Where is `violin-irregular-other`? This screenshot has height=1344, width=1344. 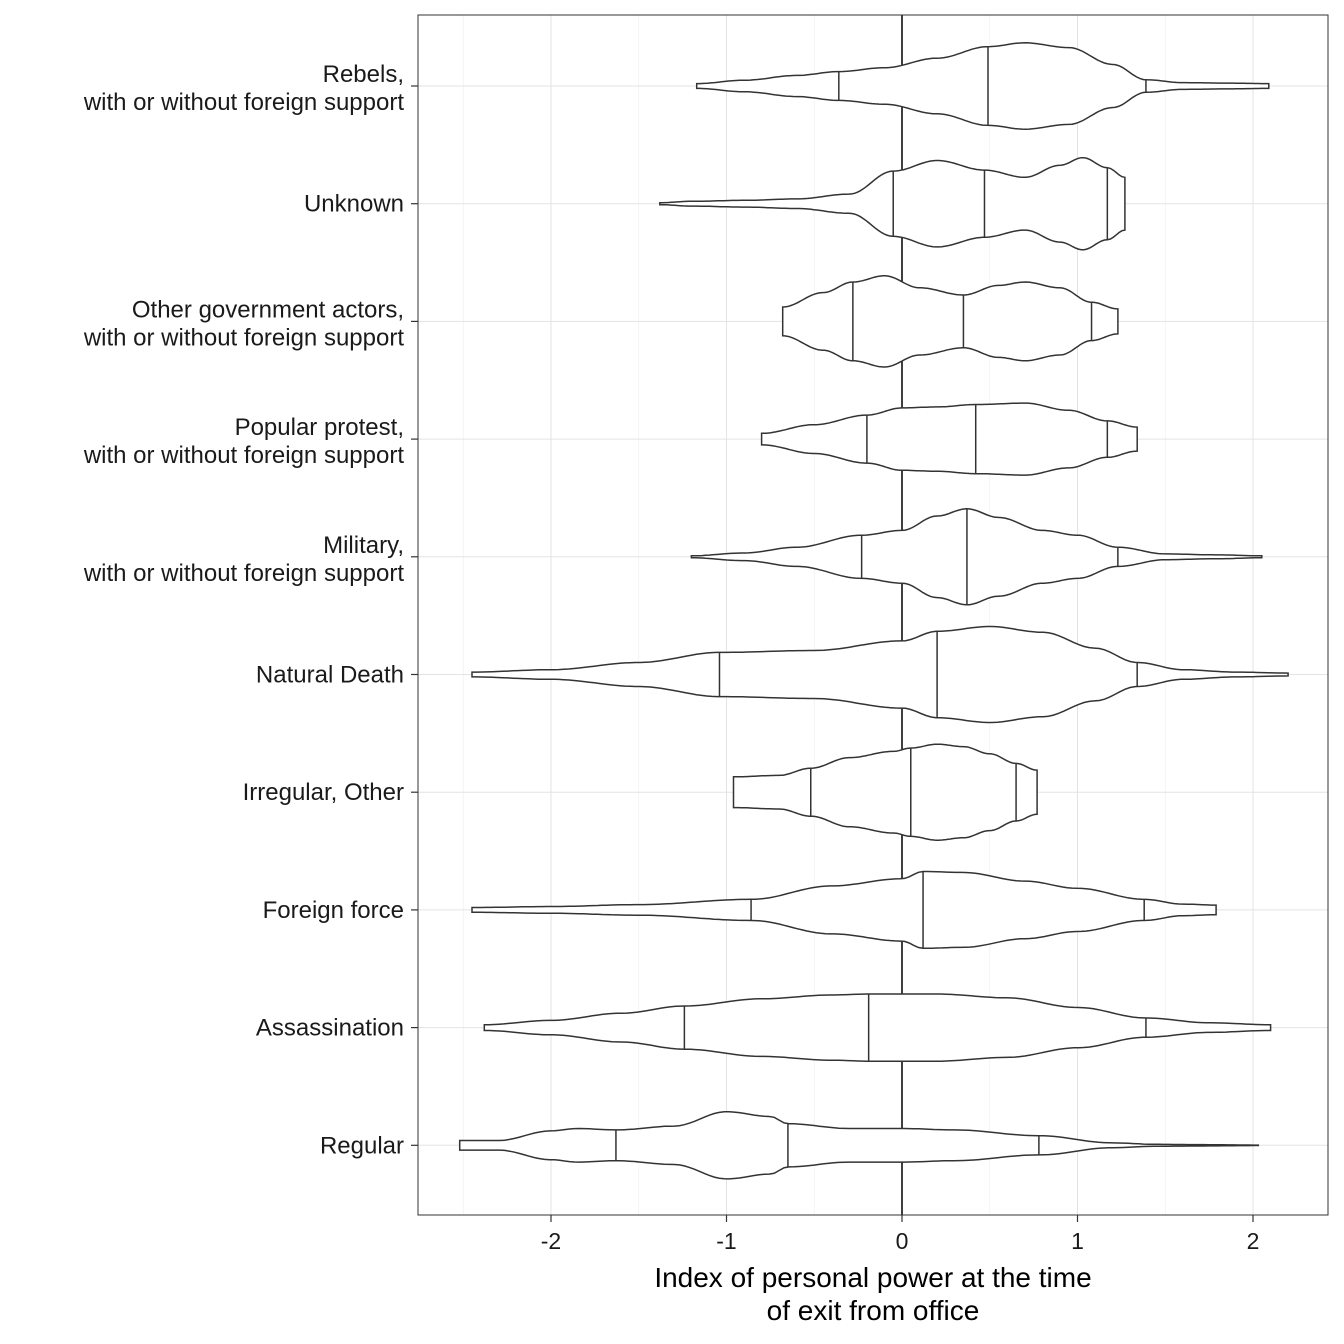 violin-irregular-other is located at coordinates (885, 792).